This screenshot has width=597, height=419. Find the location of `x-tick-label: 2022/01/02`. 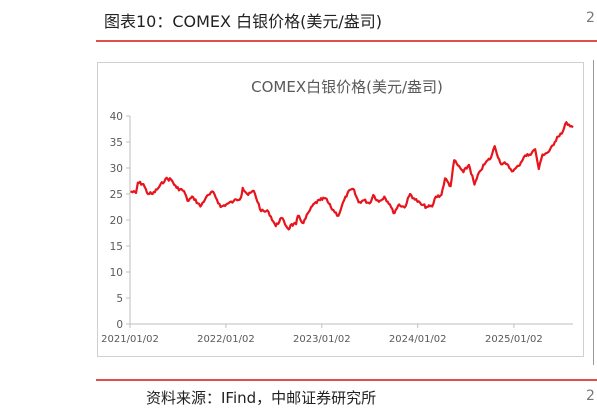

x-tick-label: 2022/01/02 is located at coordinates (226, 339).